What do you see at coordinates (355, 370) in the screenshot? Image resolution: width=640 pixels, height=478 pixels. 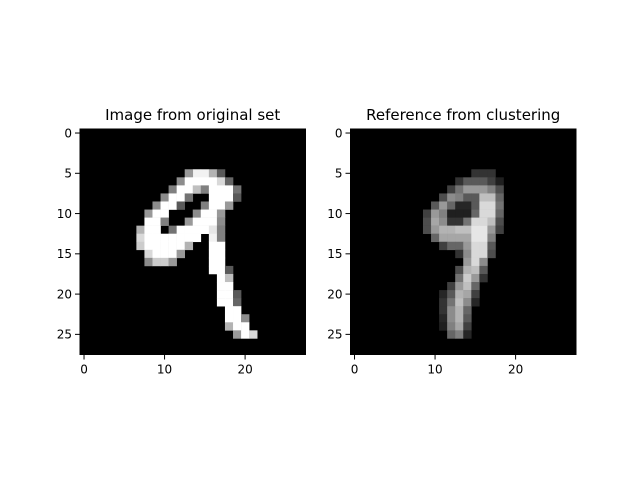 I see `x-tick-label: 0` at bounding box center [355, 370].